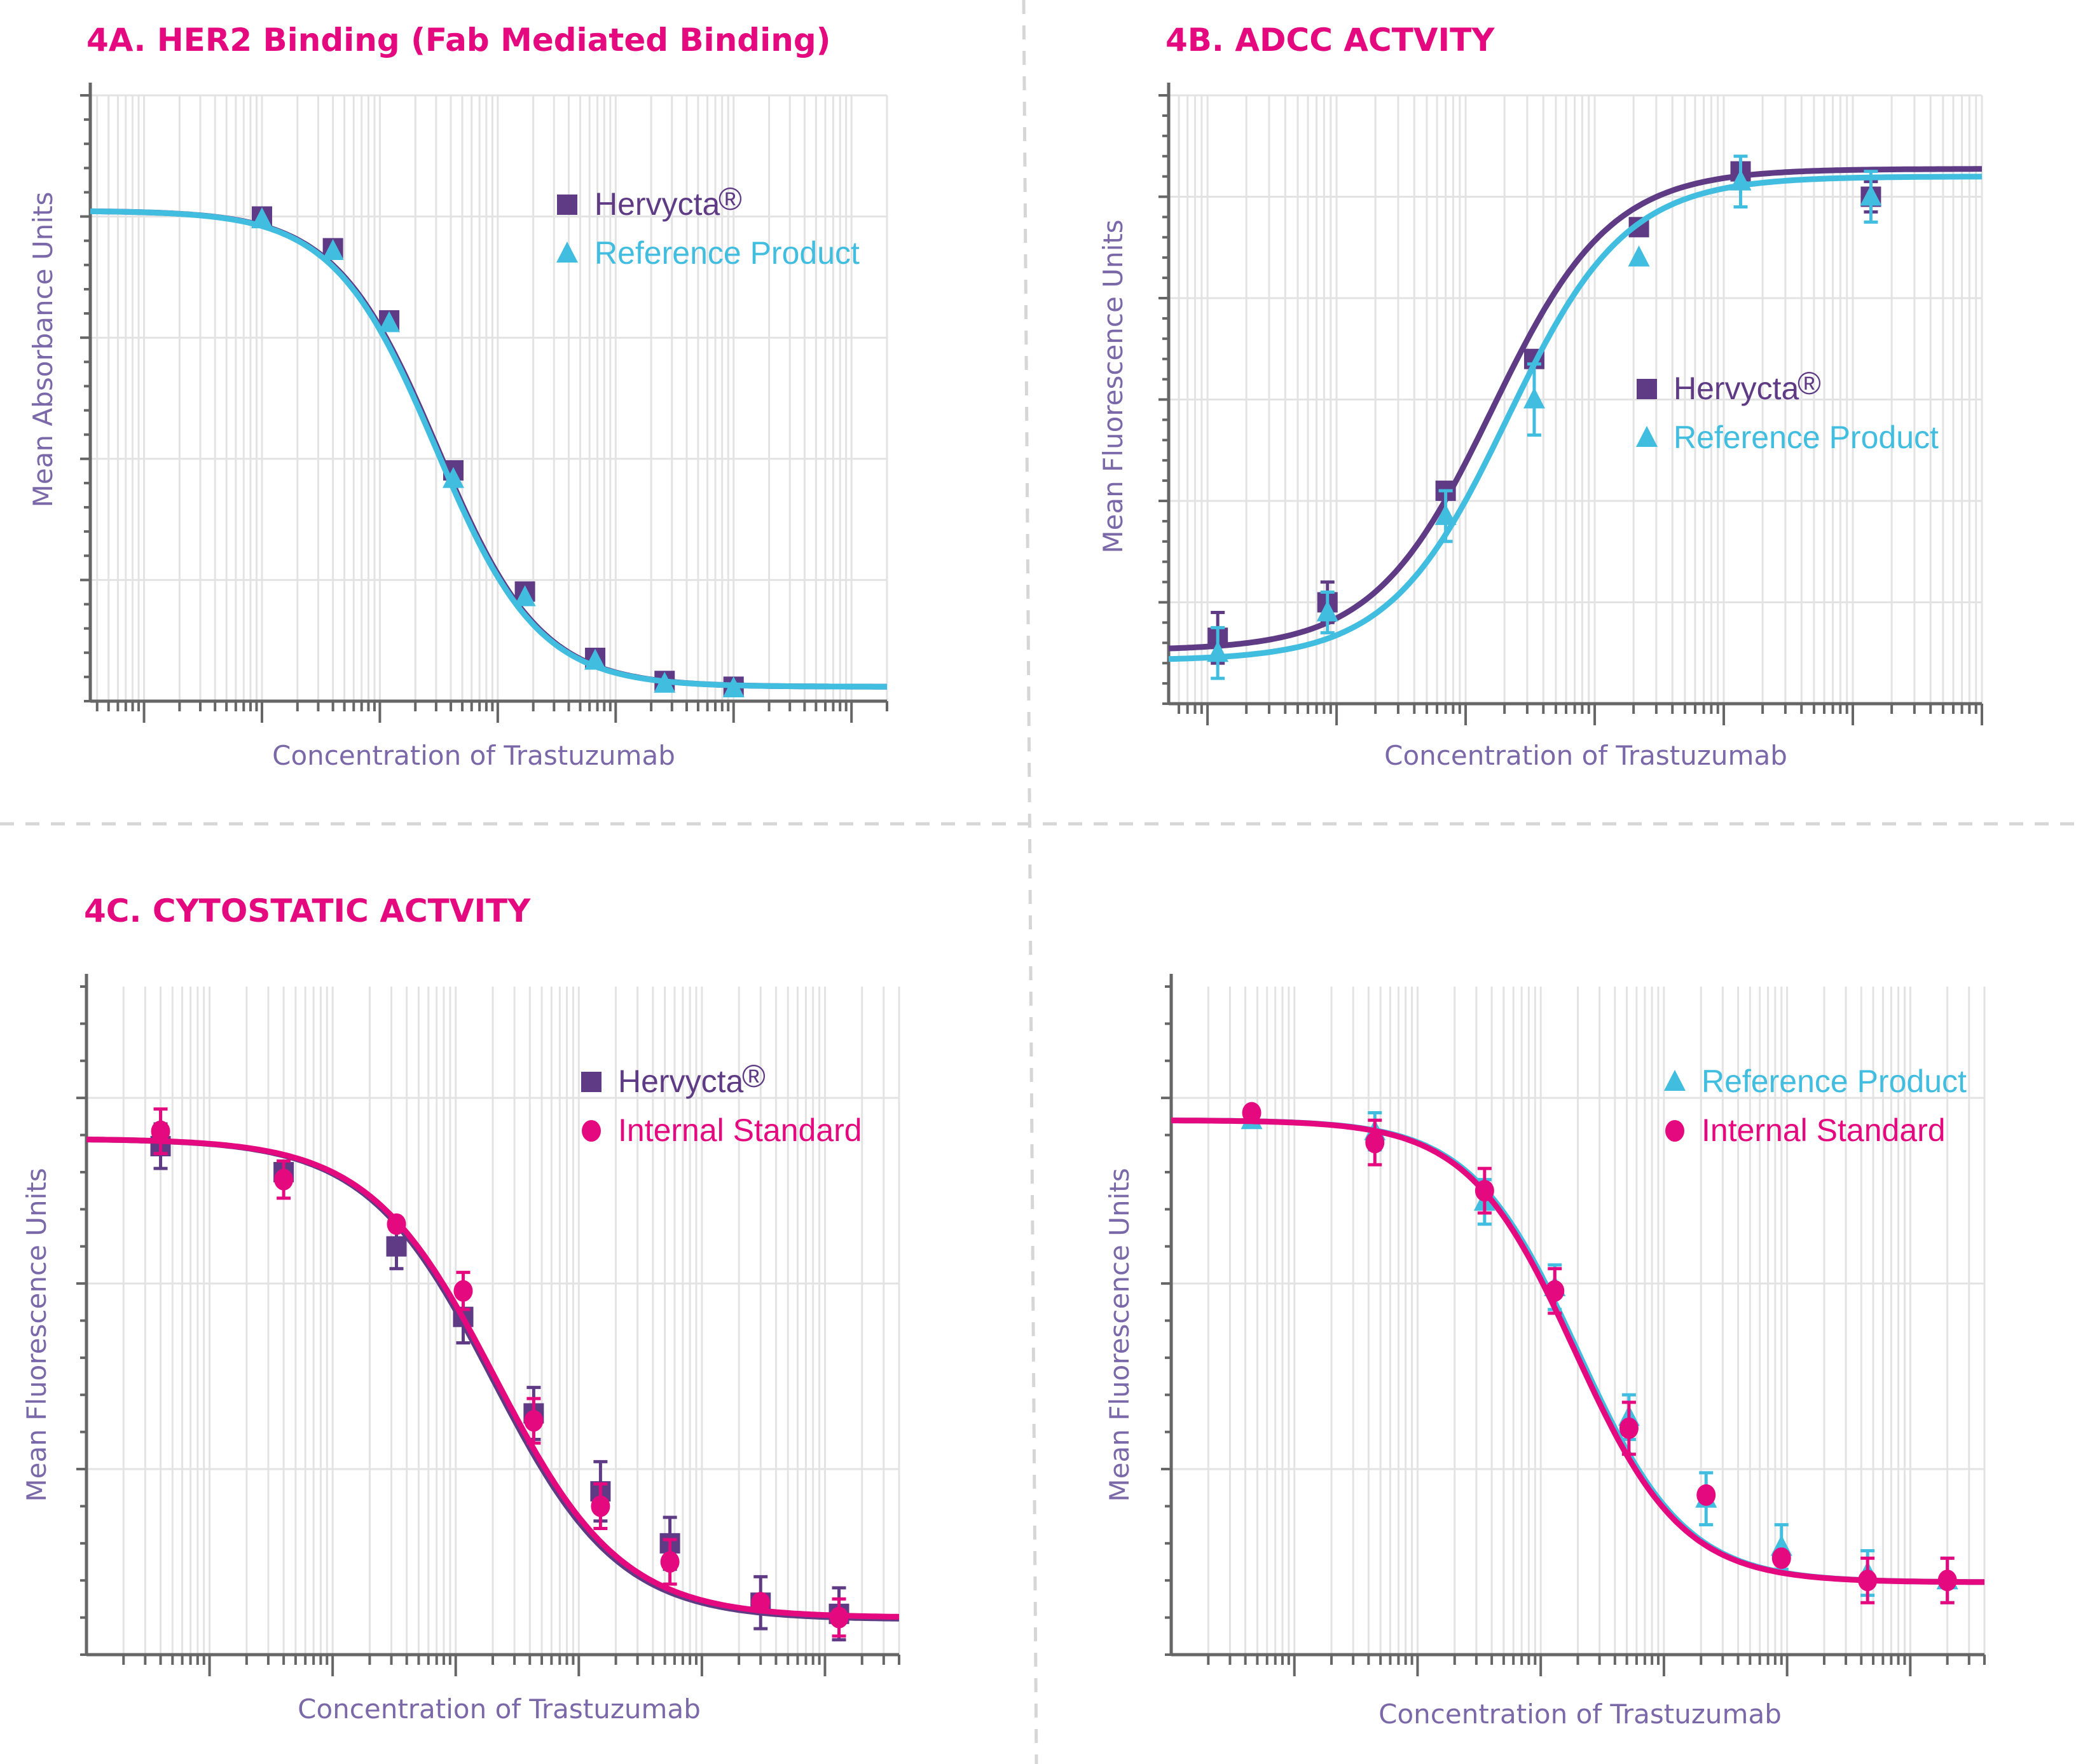 The height and width of the screenshot is (1764, 2083). I want to click on series-hervycta, so click(488, 451).